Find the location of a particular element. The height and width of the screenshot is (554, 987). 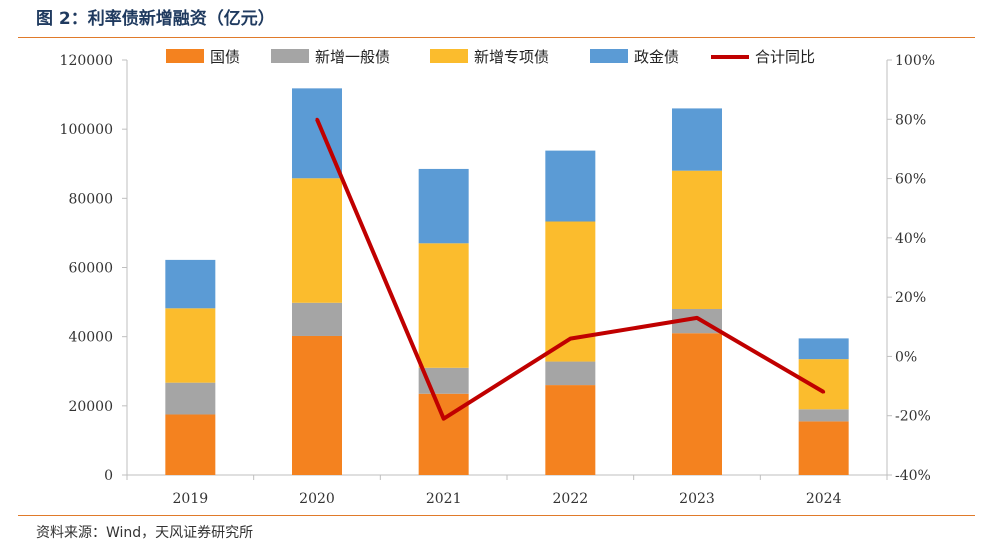

x-tick-label: 2020 is located at coordinates (317, 499).